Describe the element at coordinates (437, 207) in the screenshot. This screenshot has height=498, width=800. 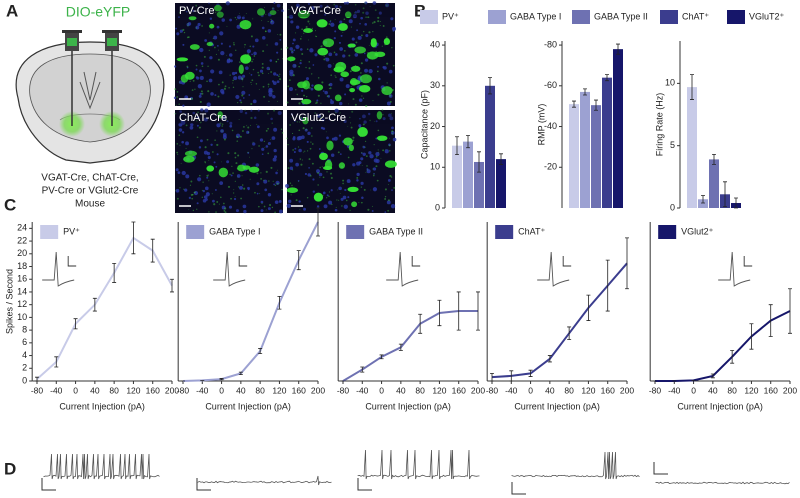
I see `y-tick-label: 0` at that location.